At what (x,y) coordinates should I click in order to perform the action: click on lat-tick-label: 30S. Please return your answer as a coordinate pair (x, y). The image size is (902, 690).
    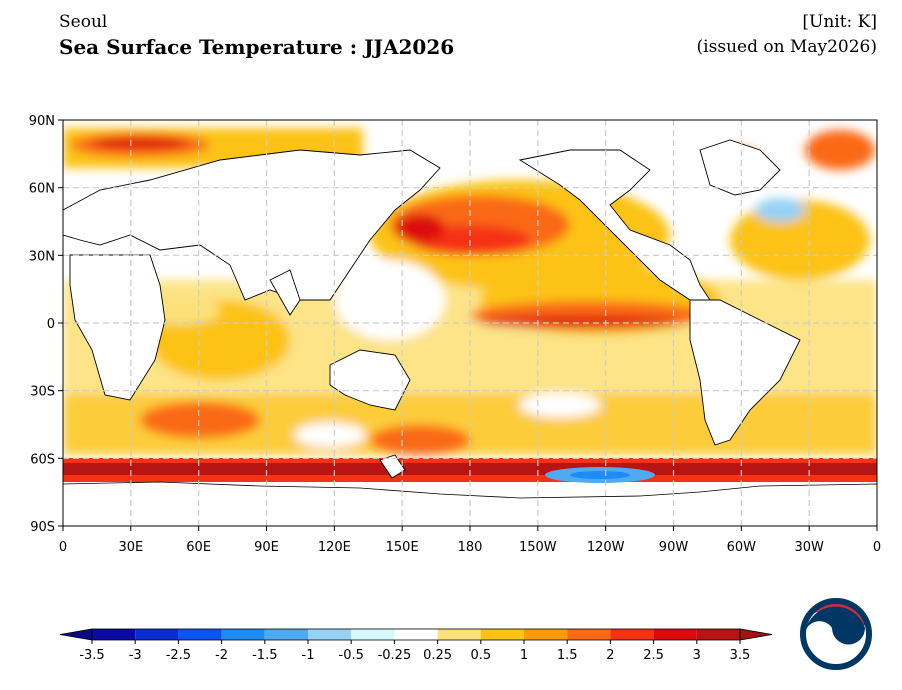
    Looking at the image, I should click on (42, 392).